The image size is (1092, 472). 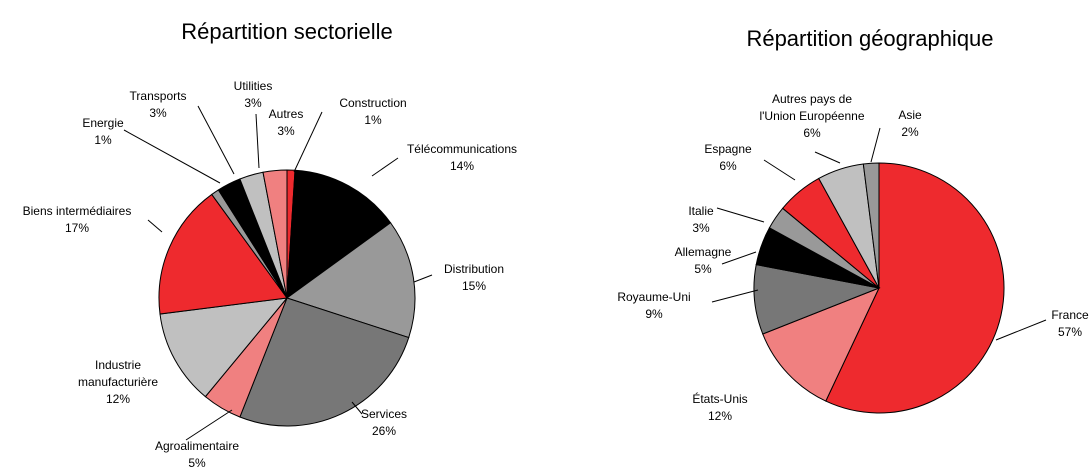 What do you see at coordinates (77, 228) in the screenshot?
I see `slice-value-label: 17%` at bounding box center [77, 228].